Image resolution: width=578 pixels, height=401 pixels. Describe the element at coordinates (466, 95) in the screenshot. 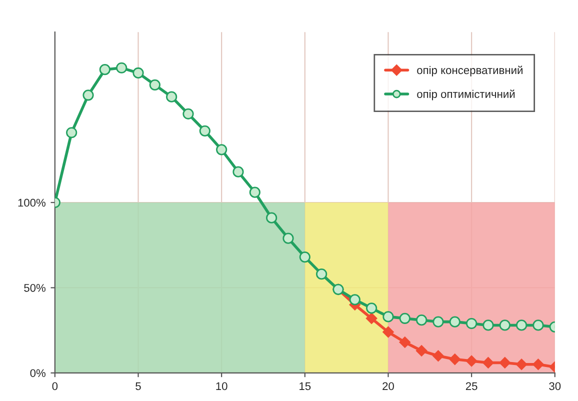

I see `legend-label: опір оптимістичний` at that location.